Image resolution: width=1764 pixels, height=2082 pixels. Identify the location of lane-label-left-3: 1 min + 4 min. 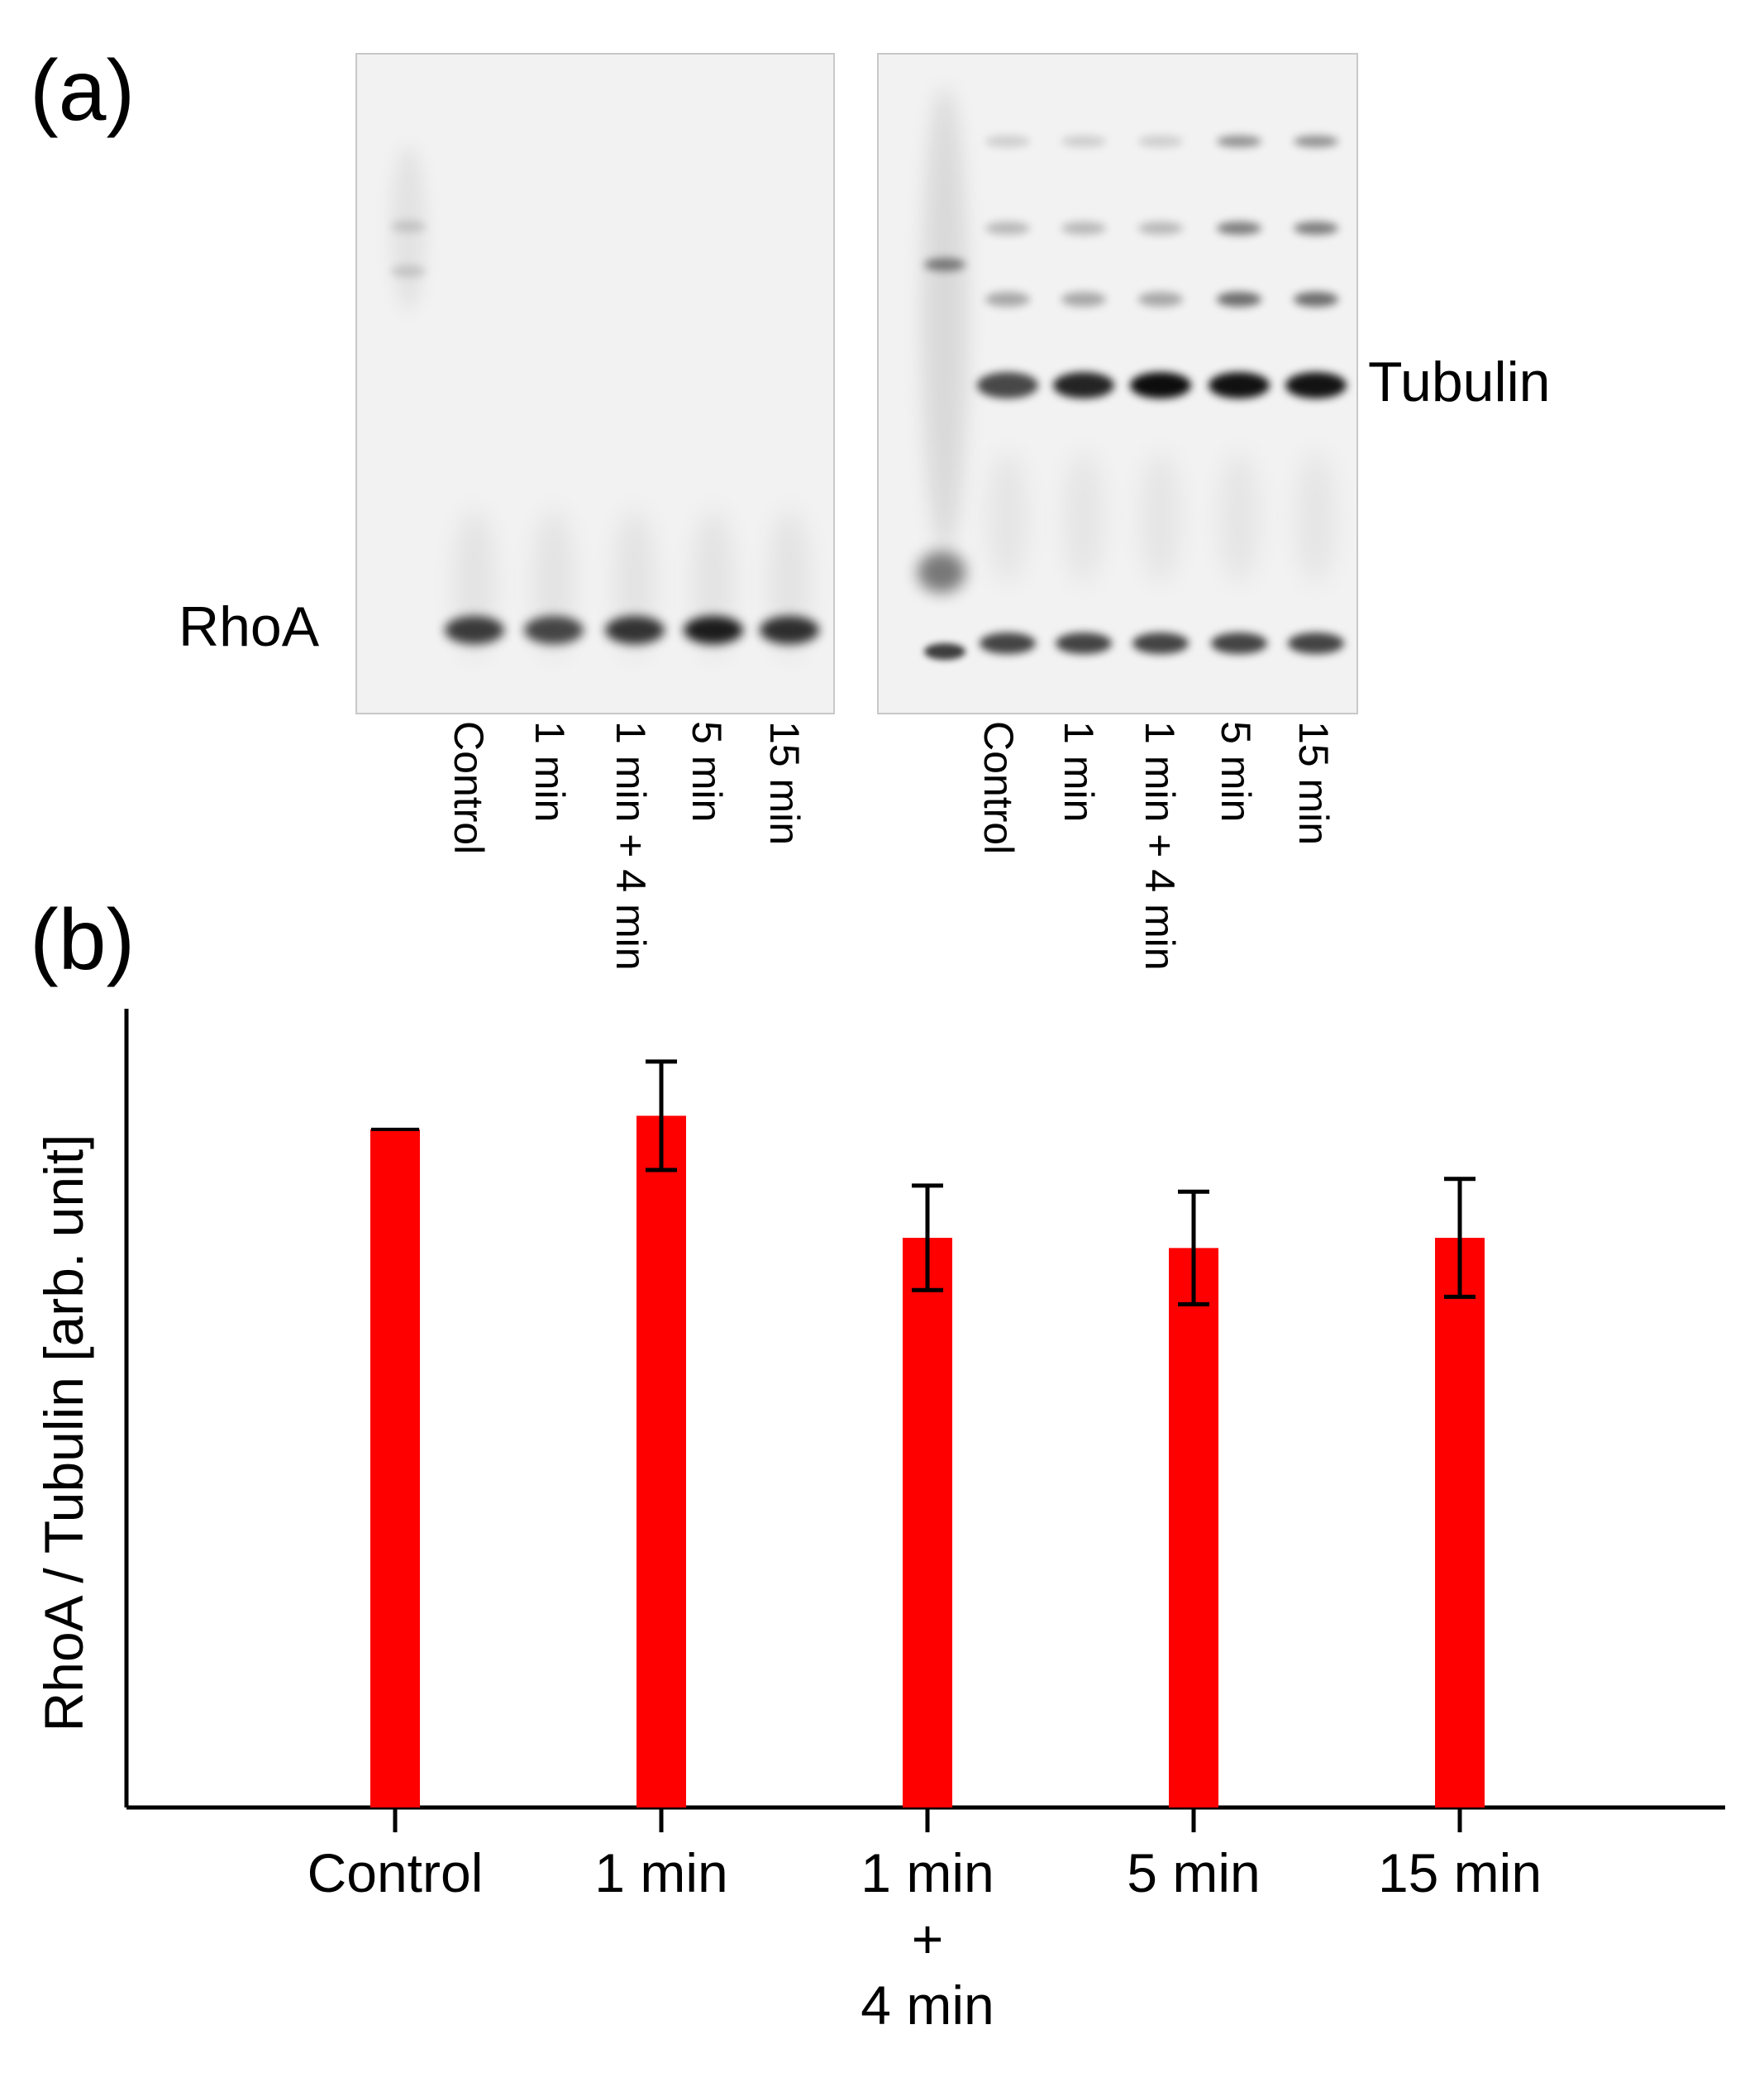
(631, 846).